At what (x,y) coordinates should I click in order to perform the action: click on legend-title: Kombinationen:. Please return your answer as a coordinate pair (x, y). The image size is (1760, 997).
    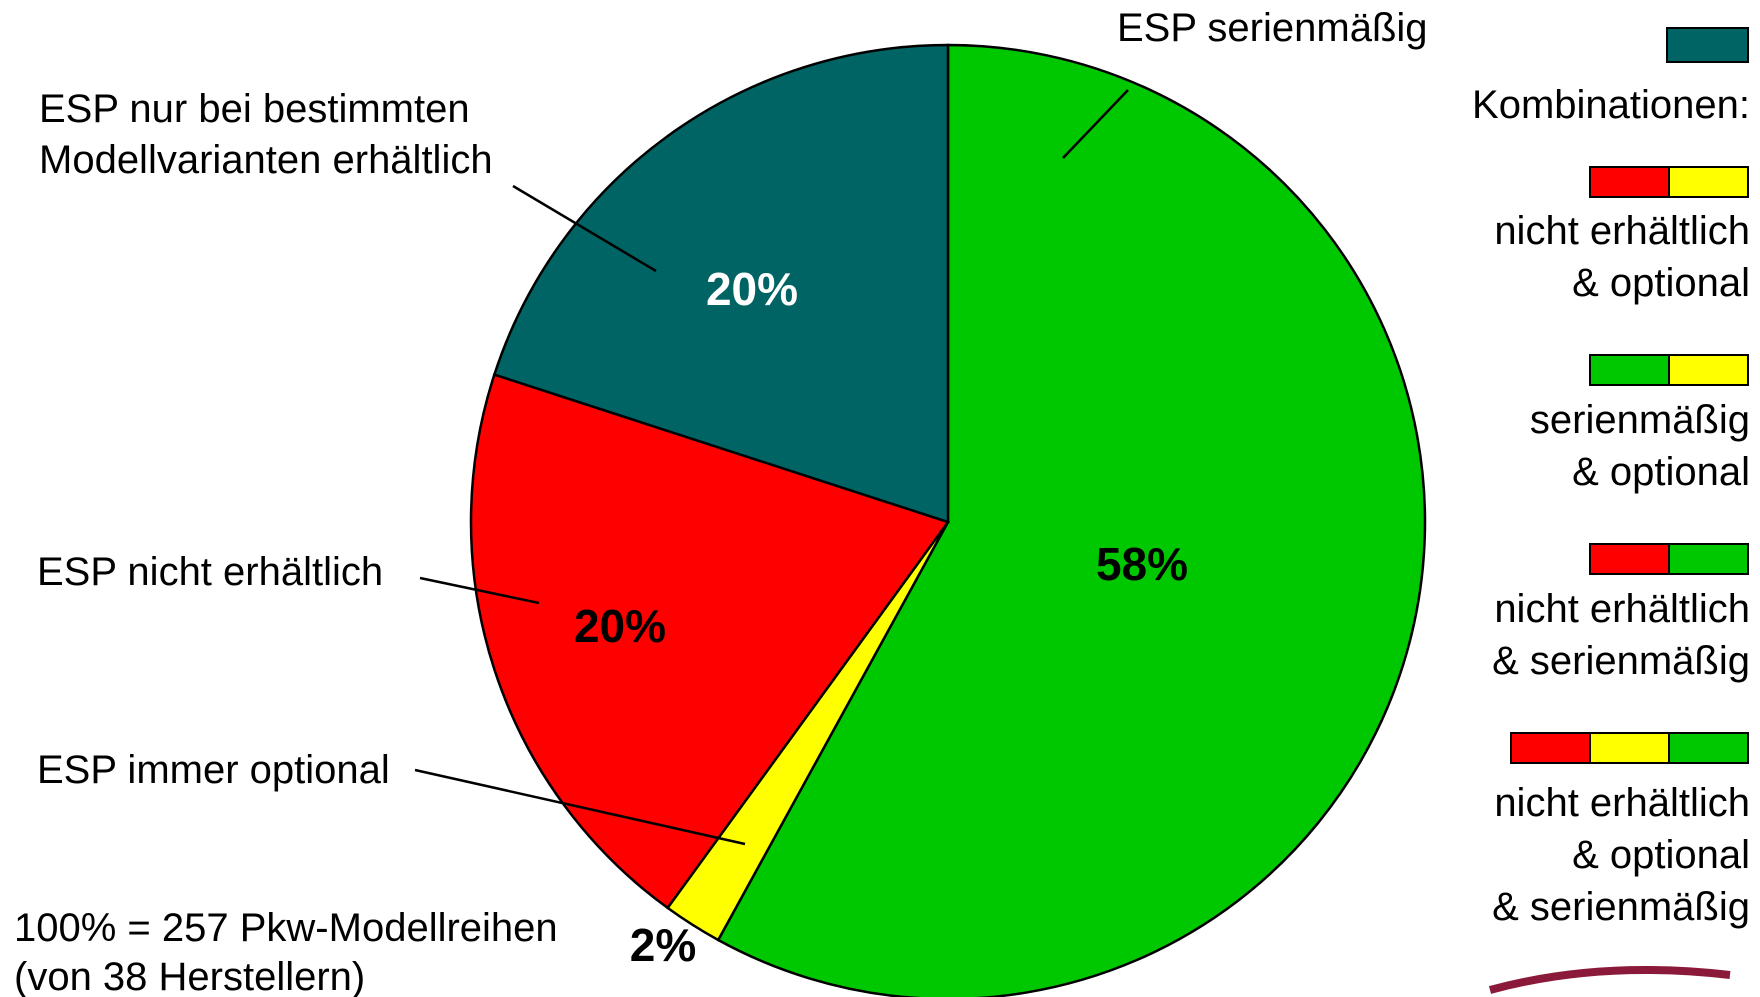
    Looking at the image, I should click on (1611, 105).